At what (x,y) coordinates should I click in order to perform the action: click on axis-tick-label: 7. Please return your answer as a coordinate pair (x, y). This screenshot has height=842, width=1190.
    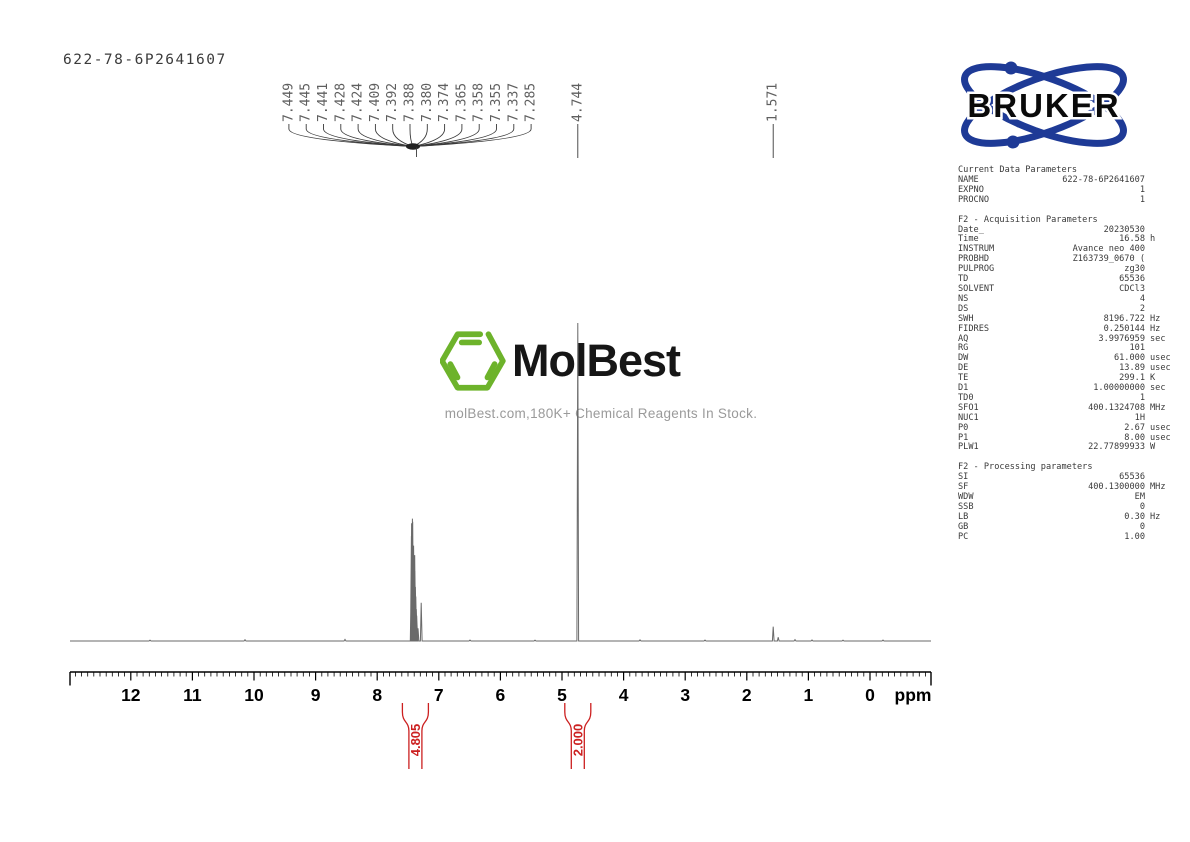
    Looking at the image, I should click on (439, 695).